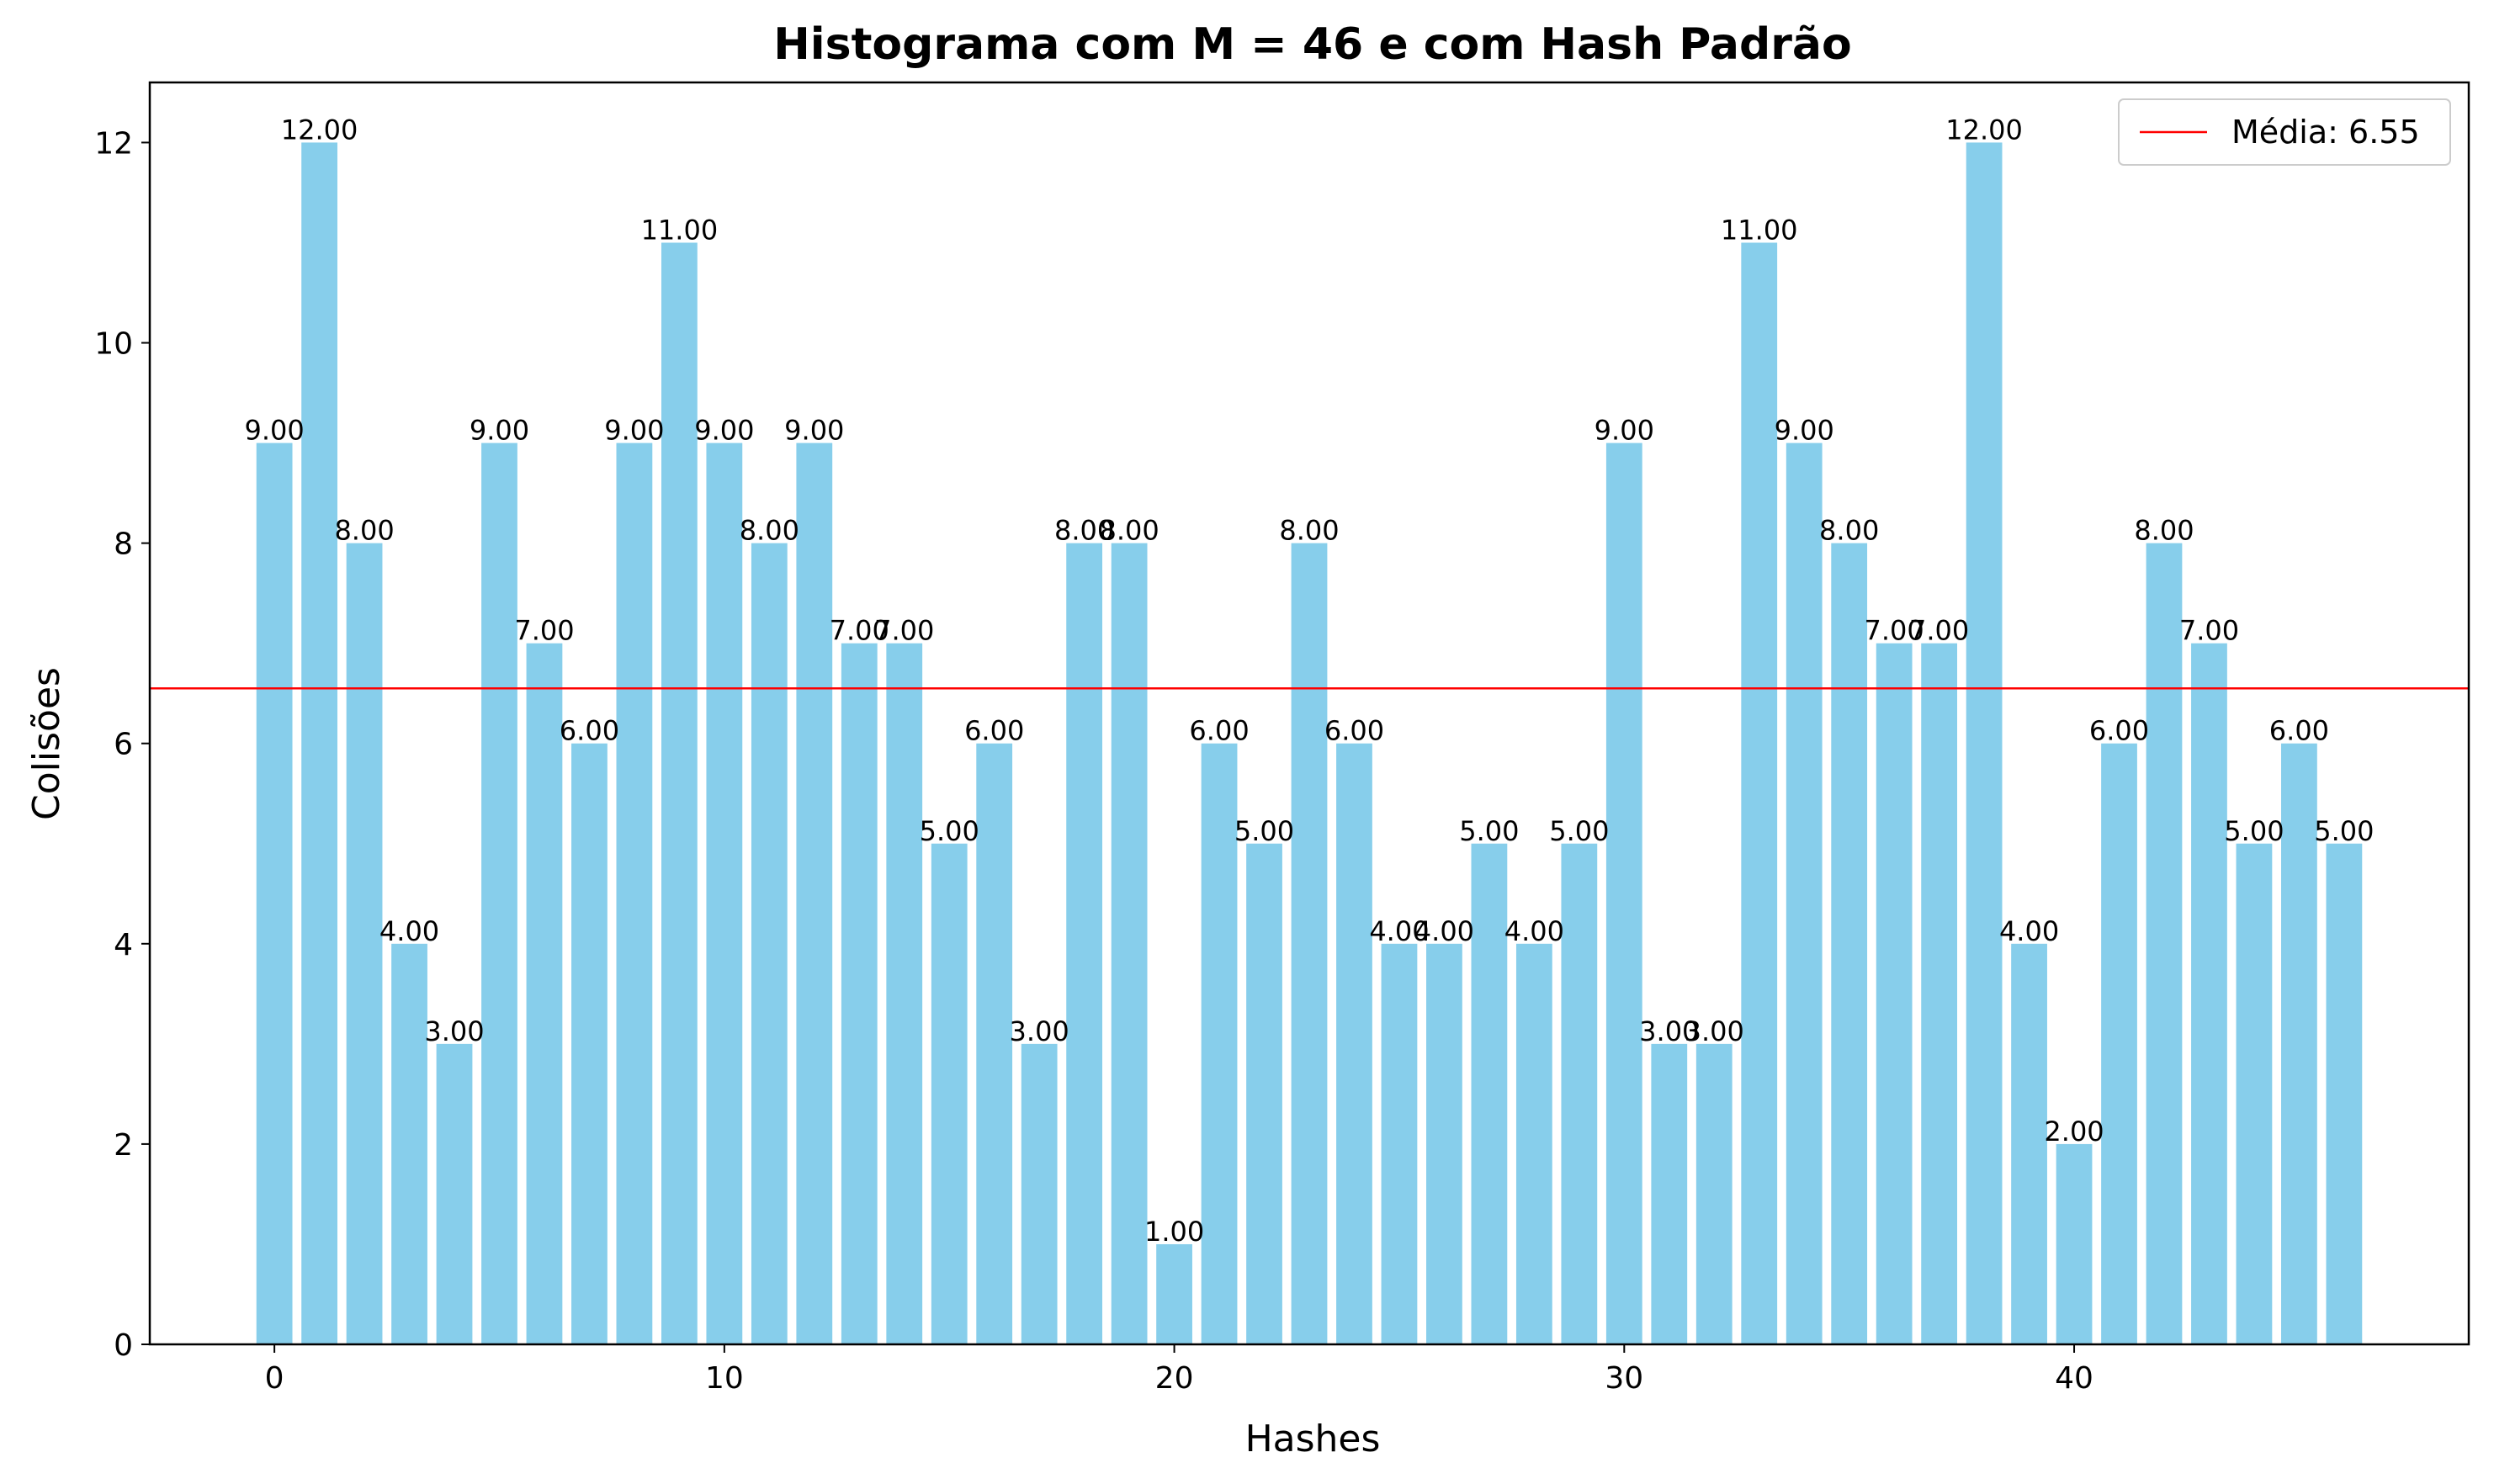  Describe the element at coordinates (2119, 731) in the screenshot. I see `bar-value-label-41: 6.00` at that location.